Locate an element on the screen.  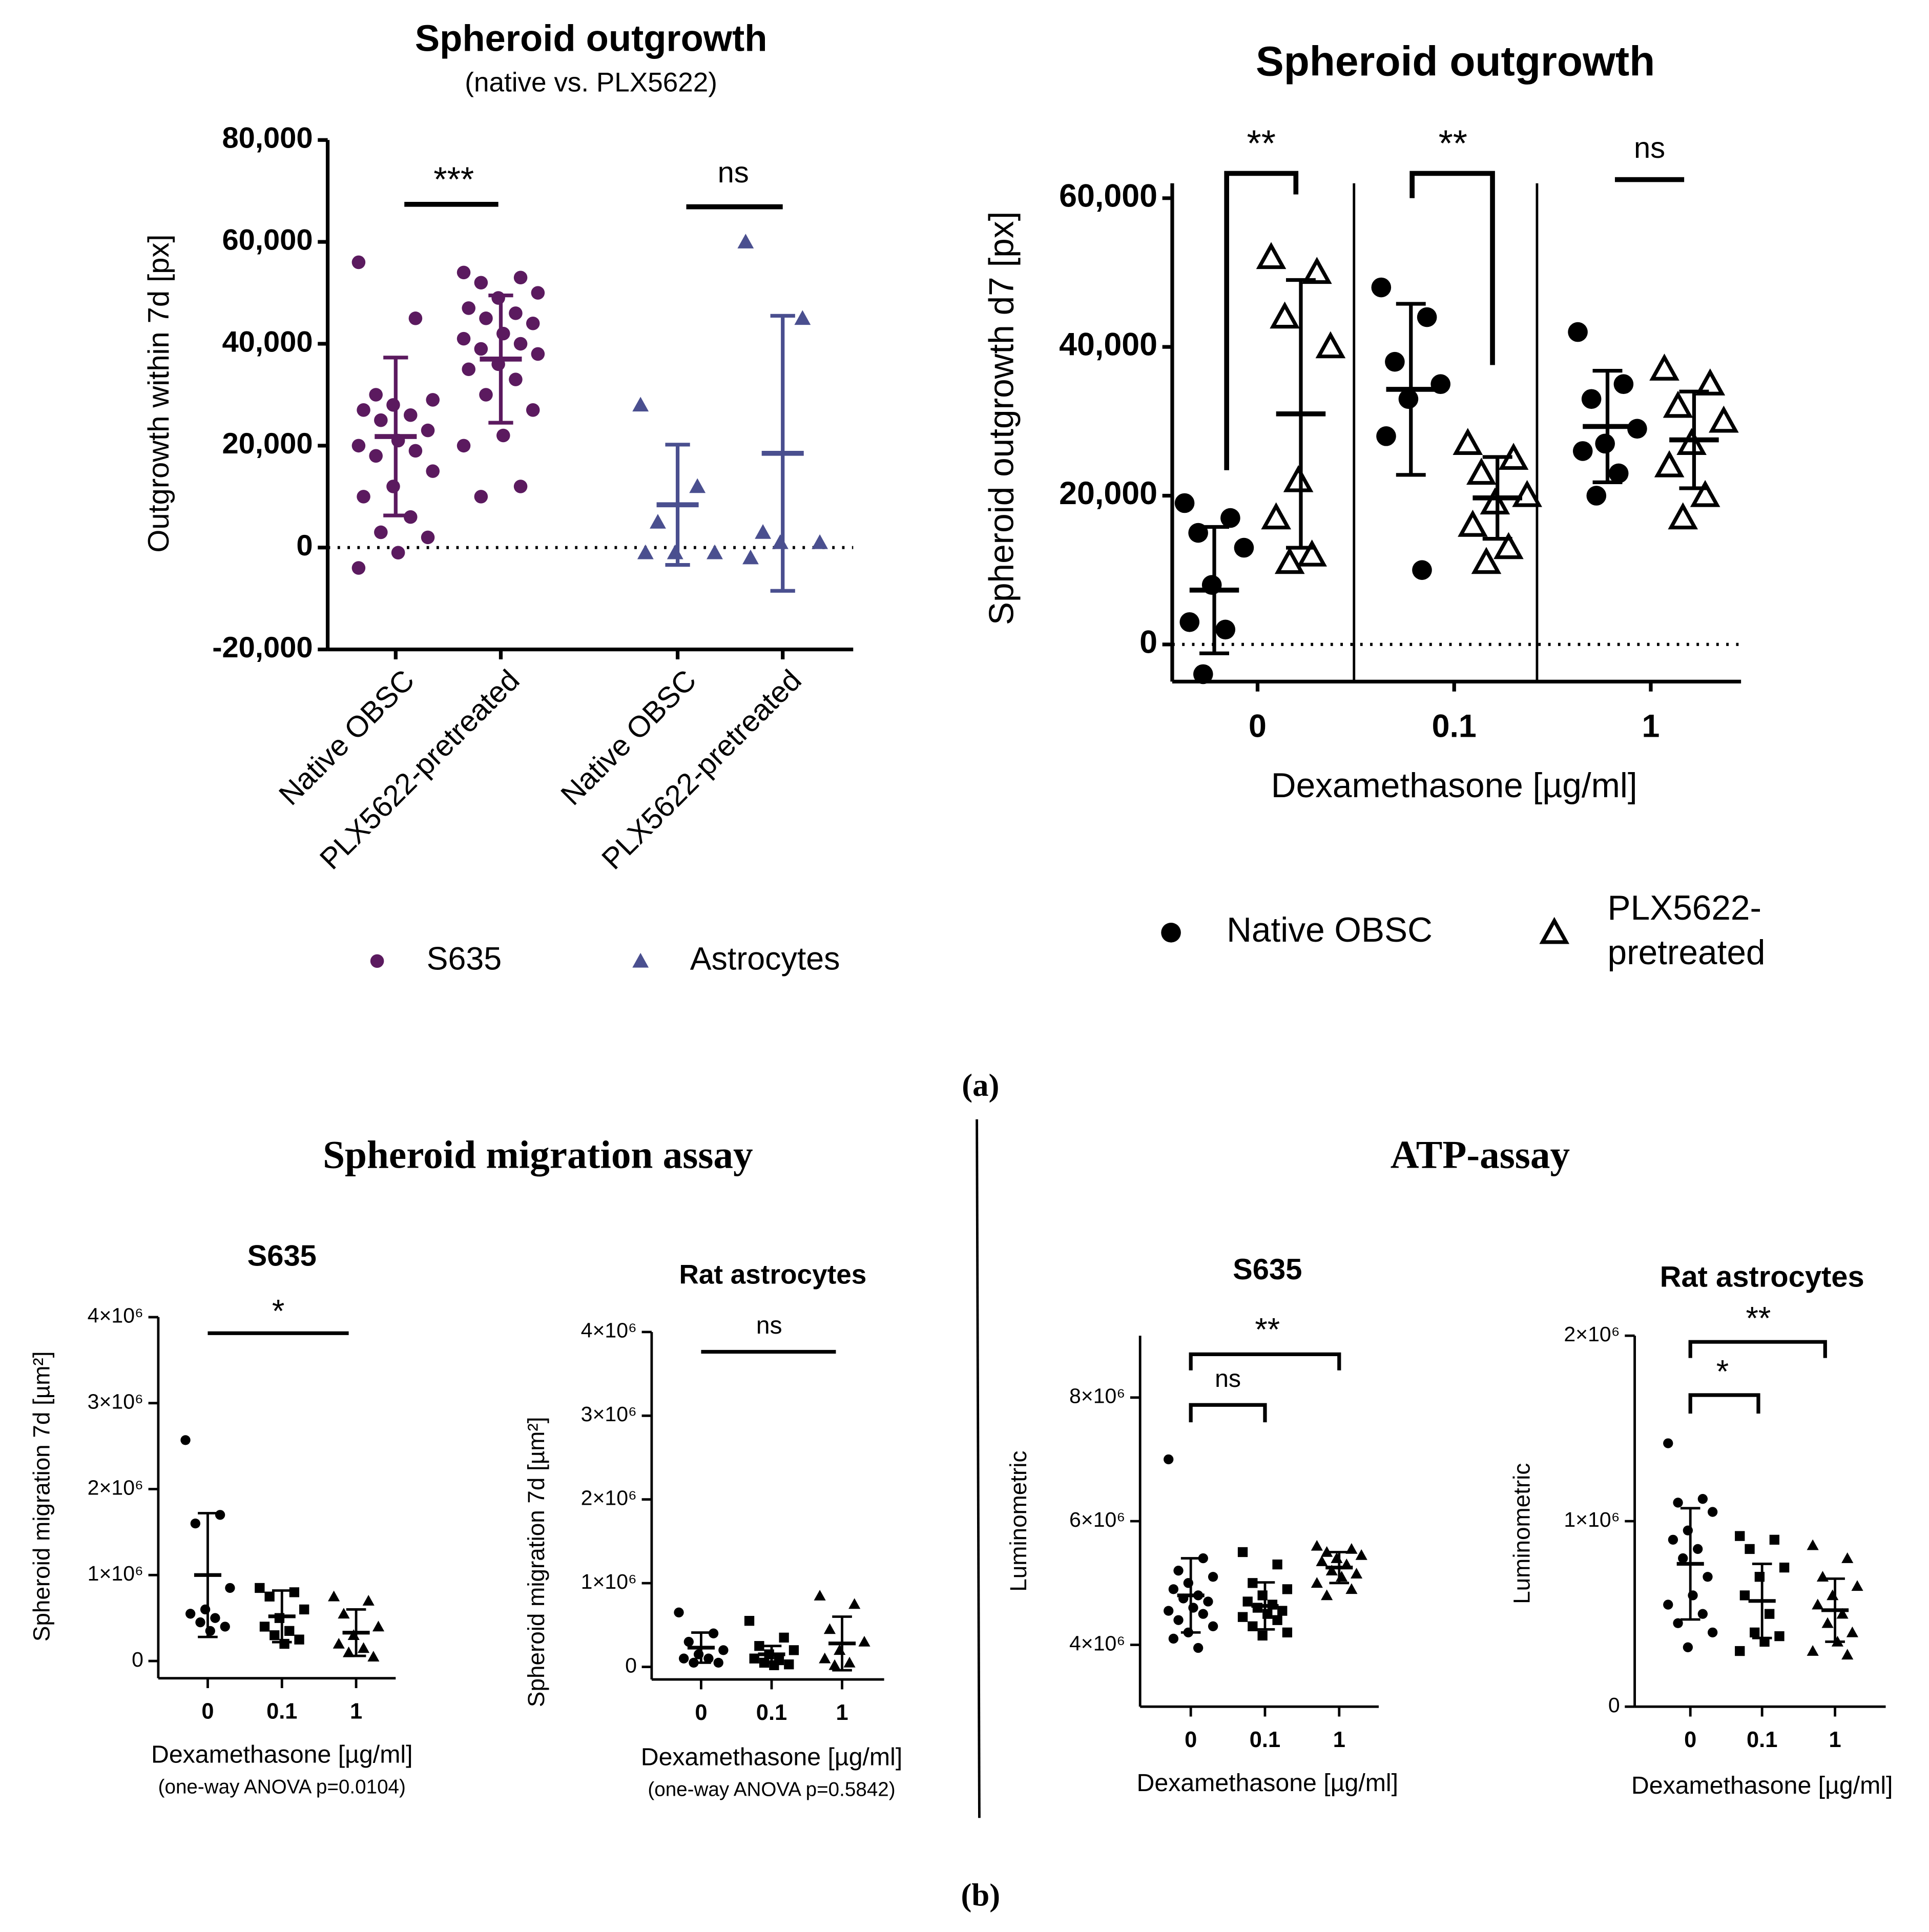
significance-label: ns is located at coordinates (1228, 1379).